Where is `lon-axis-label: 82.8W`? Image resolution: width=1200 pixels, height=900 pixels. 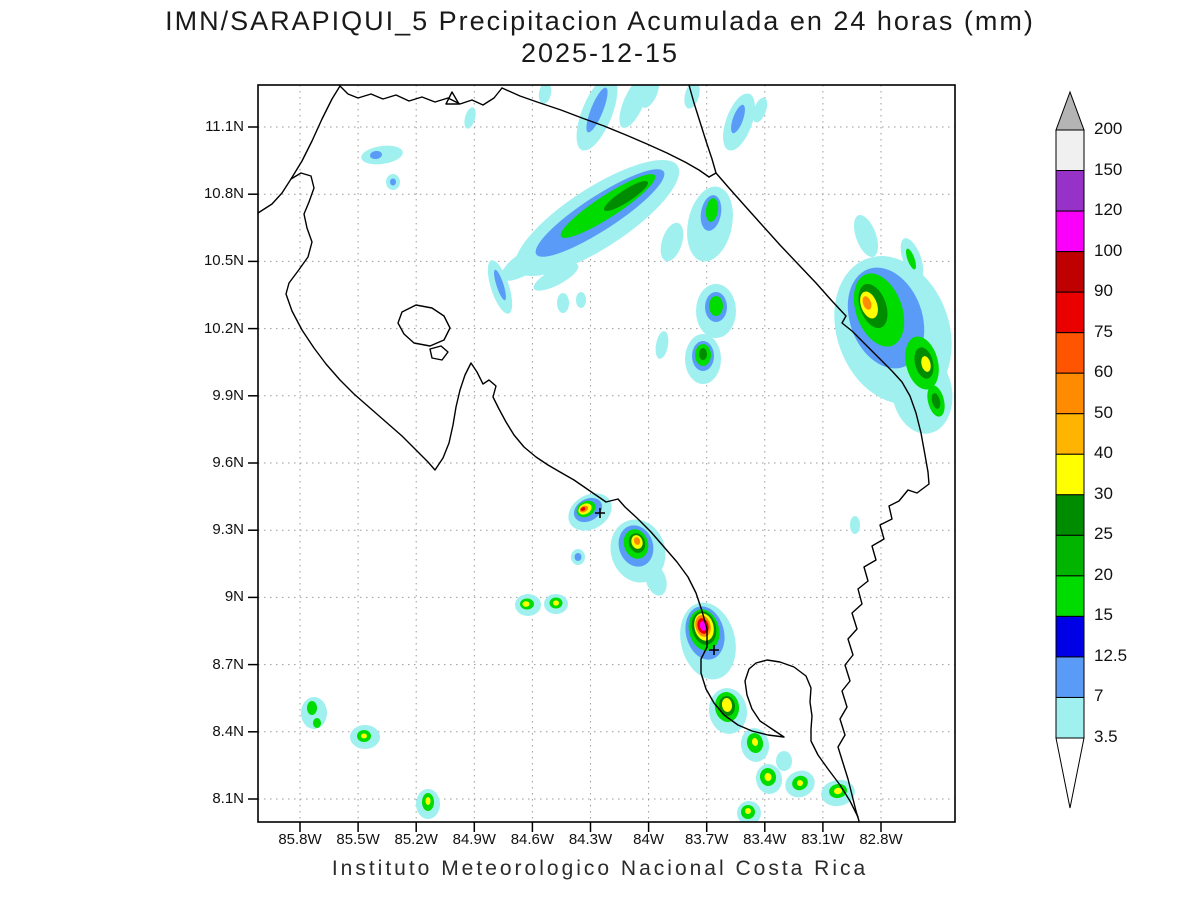
lon-axis-label: 82.8W is located at coordinates (881, 839).